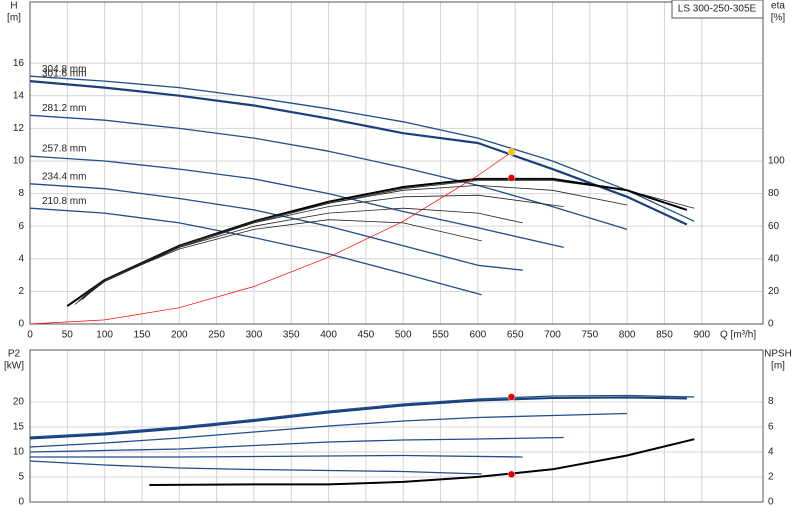 This screenshot has width=800, height=520. Describe the element at coordinates (776, 161) in the screenshot. I see `y2-tick-label: 100` at that location.